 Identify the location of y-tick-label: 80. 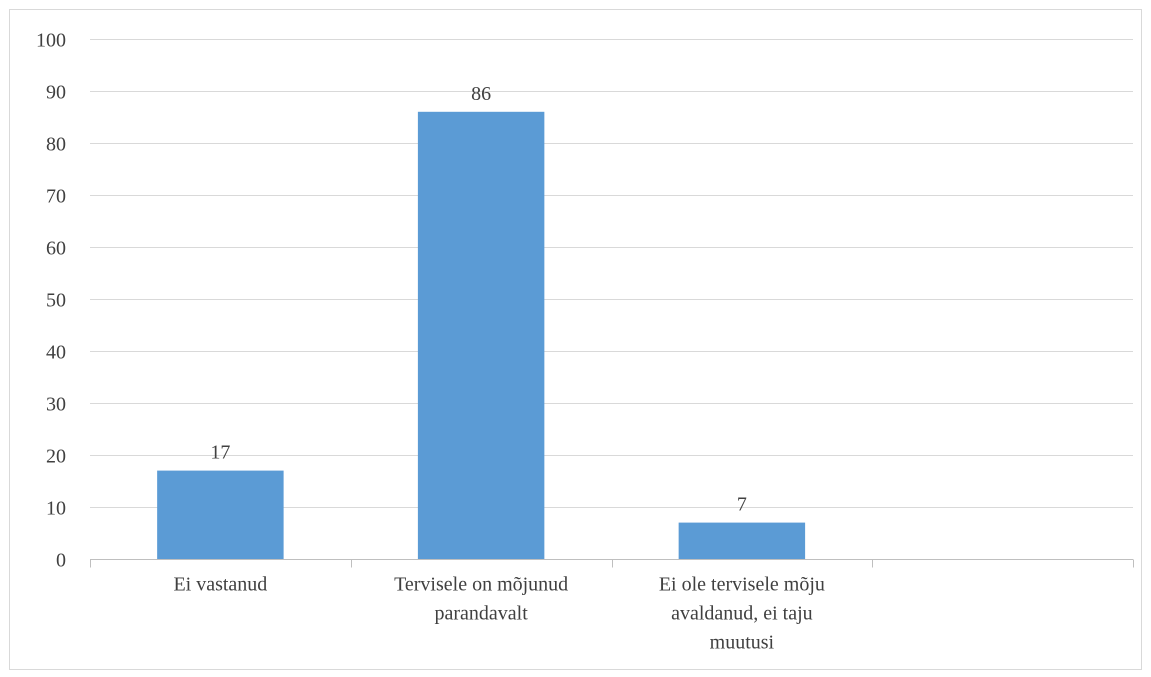
(56, 145).